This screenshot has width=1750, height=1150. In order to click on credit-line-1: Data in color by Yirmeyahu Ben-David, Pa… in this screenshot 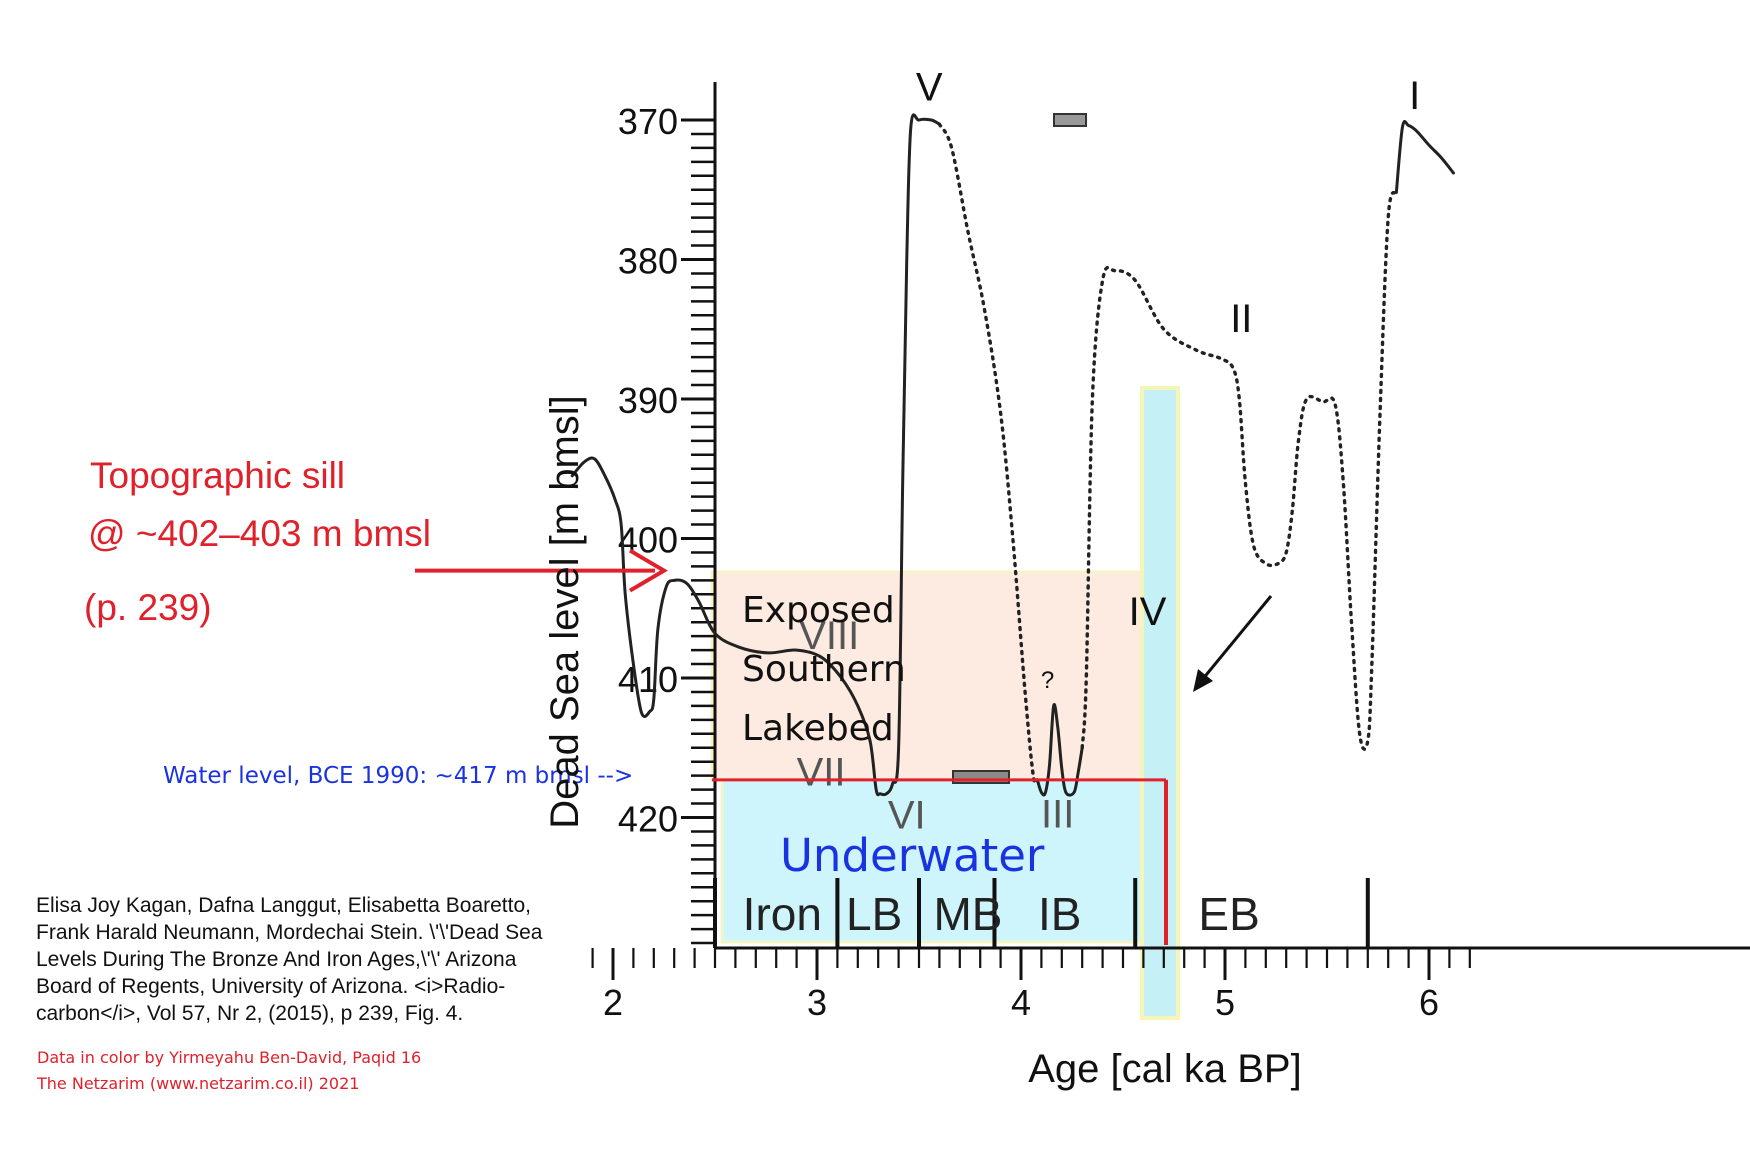, I will do `click(229, 1057)`.